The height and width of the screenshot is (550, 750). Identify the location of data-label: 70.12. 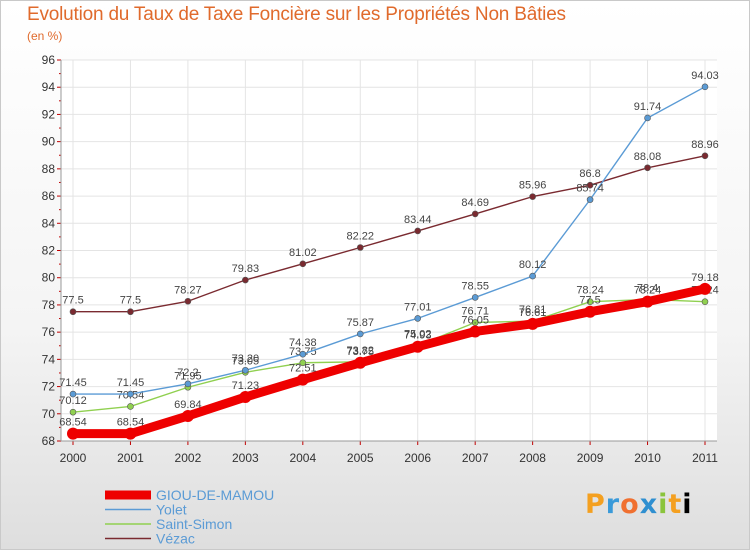
(73, 401).